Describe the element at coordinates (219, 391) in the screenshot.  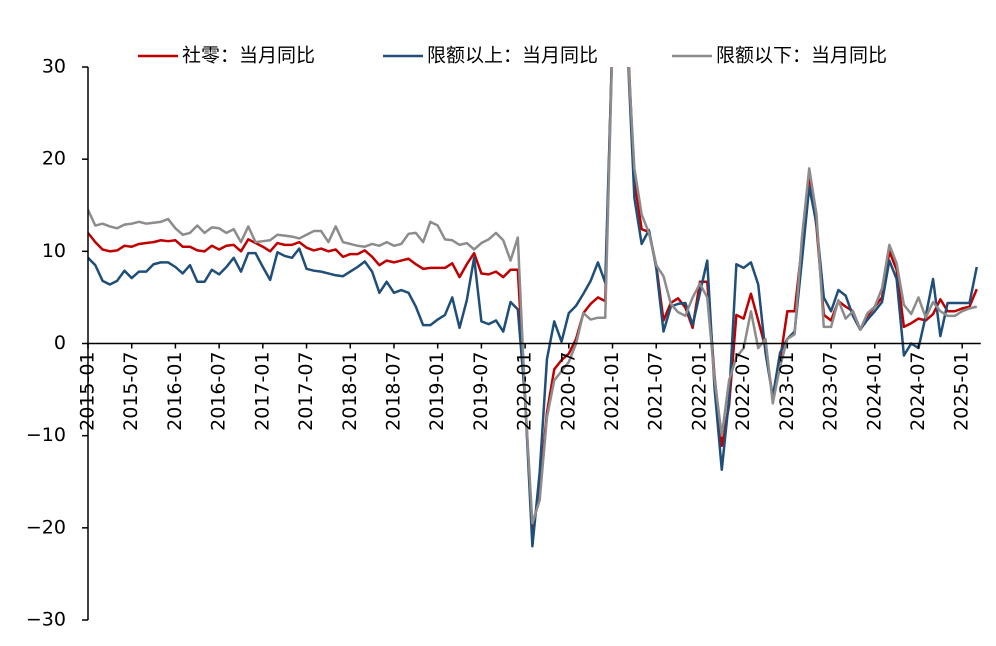
I see `x-tick-label: 2016-07` at that location.